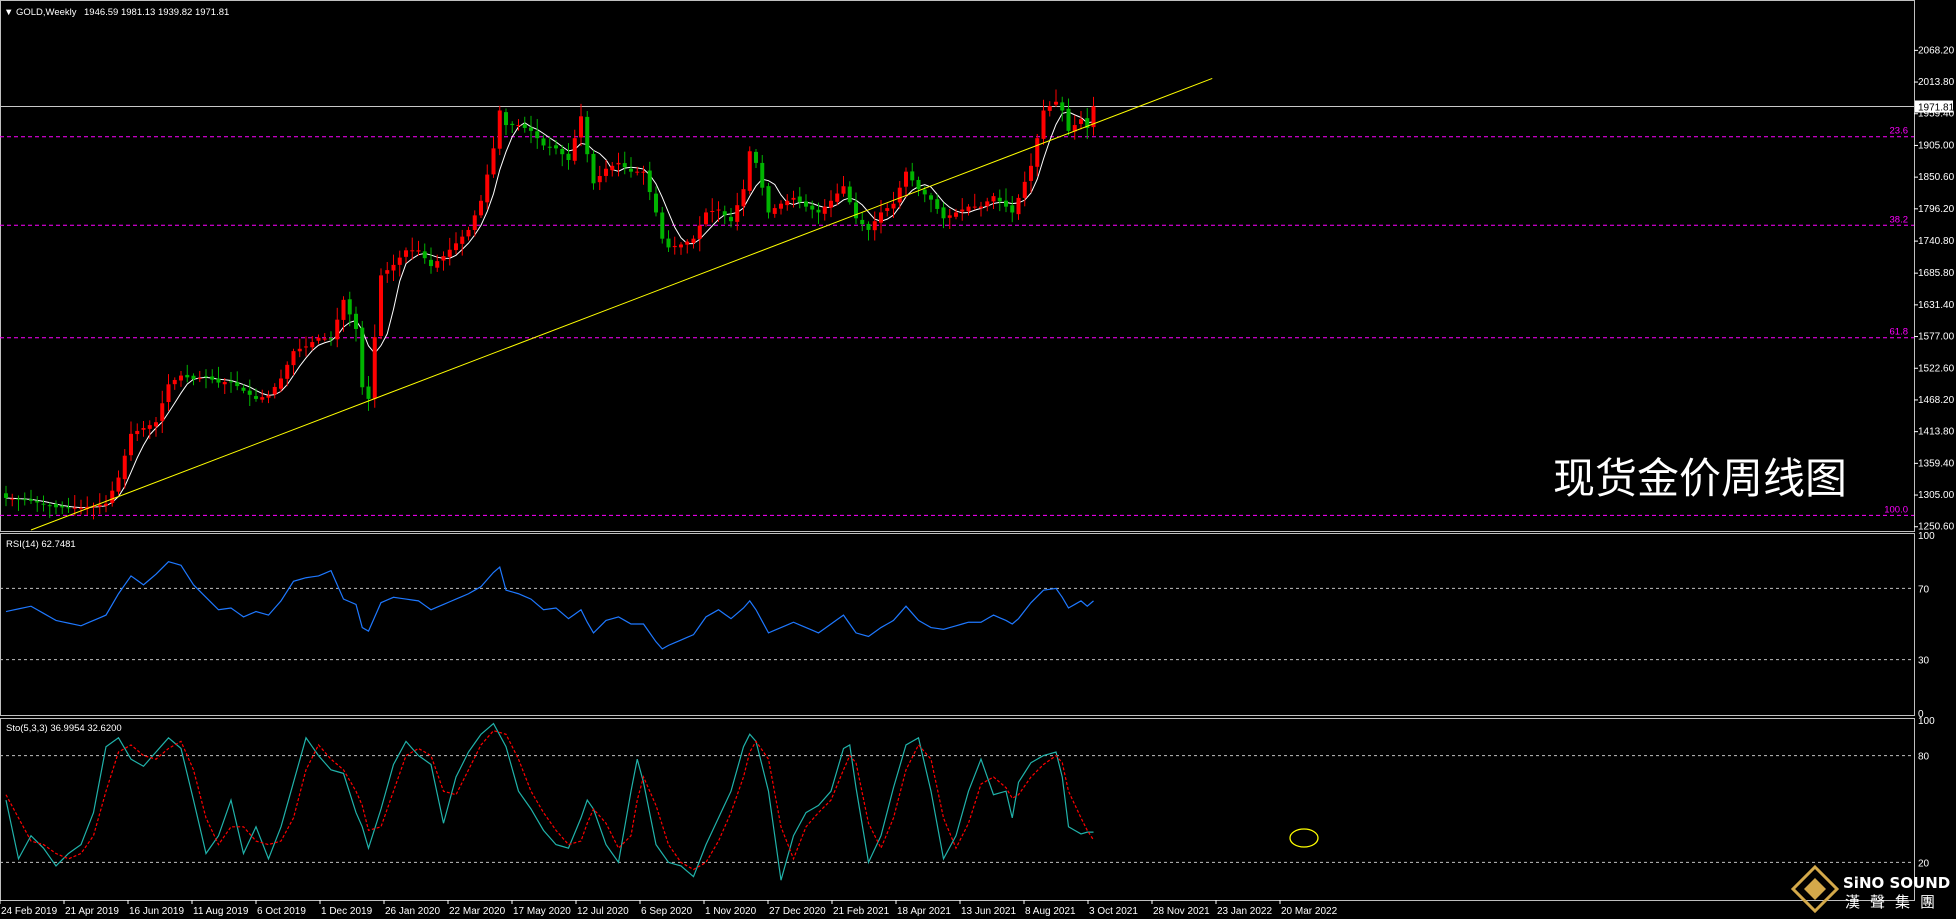 The image size is (1956, 919). I want to click on time-tick-label: 3 Oct 2021, so click(1113, 911).